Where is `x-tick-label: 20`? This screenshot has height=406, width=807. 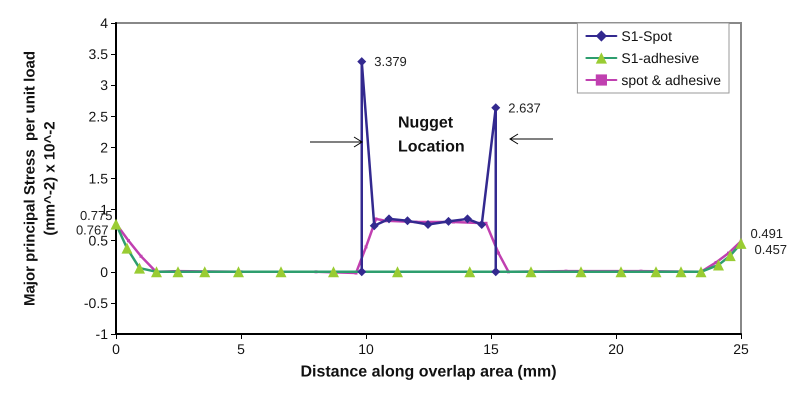 x-tick-label: 20 is located at coordinates (616, 349).